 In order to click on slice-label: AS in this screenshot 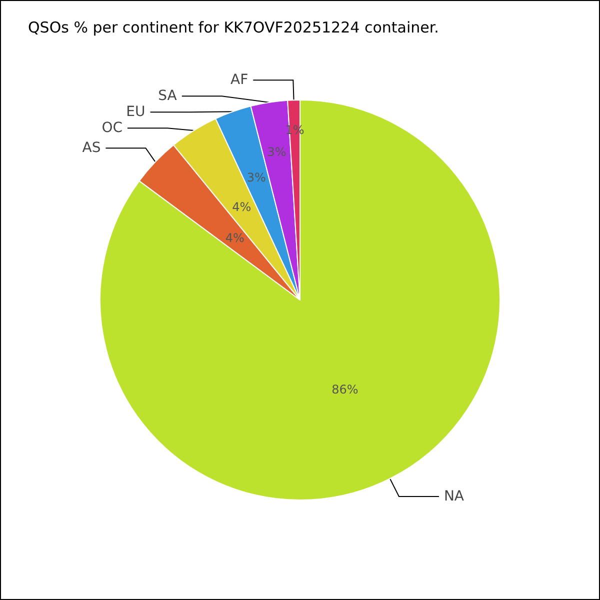, I will do `click(91, 148)`.